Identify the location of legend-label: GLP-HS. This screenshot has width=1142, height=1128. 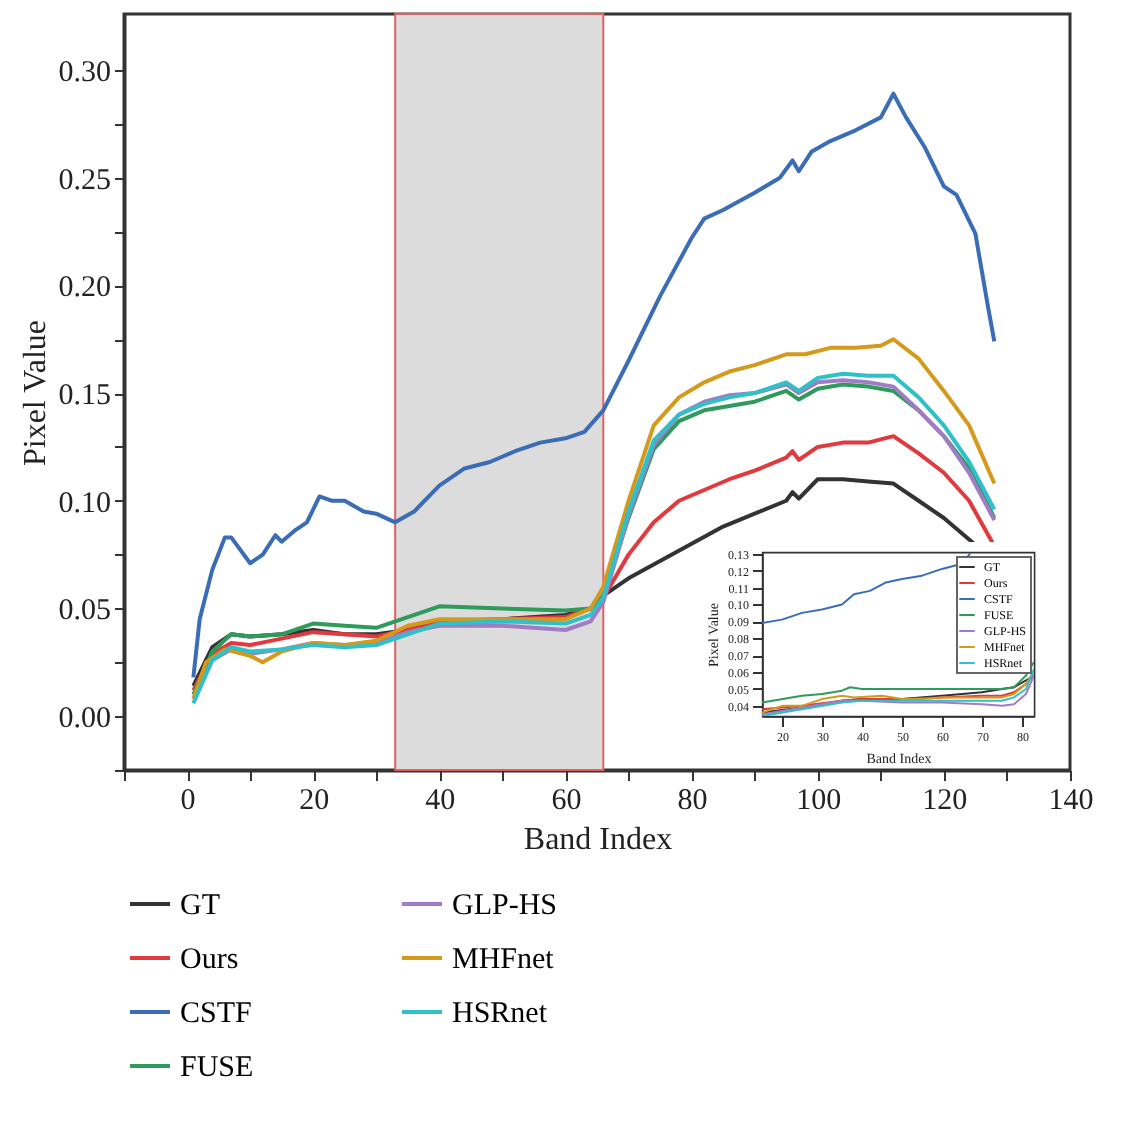
(505, 906).